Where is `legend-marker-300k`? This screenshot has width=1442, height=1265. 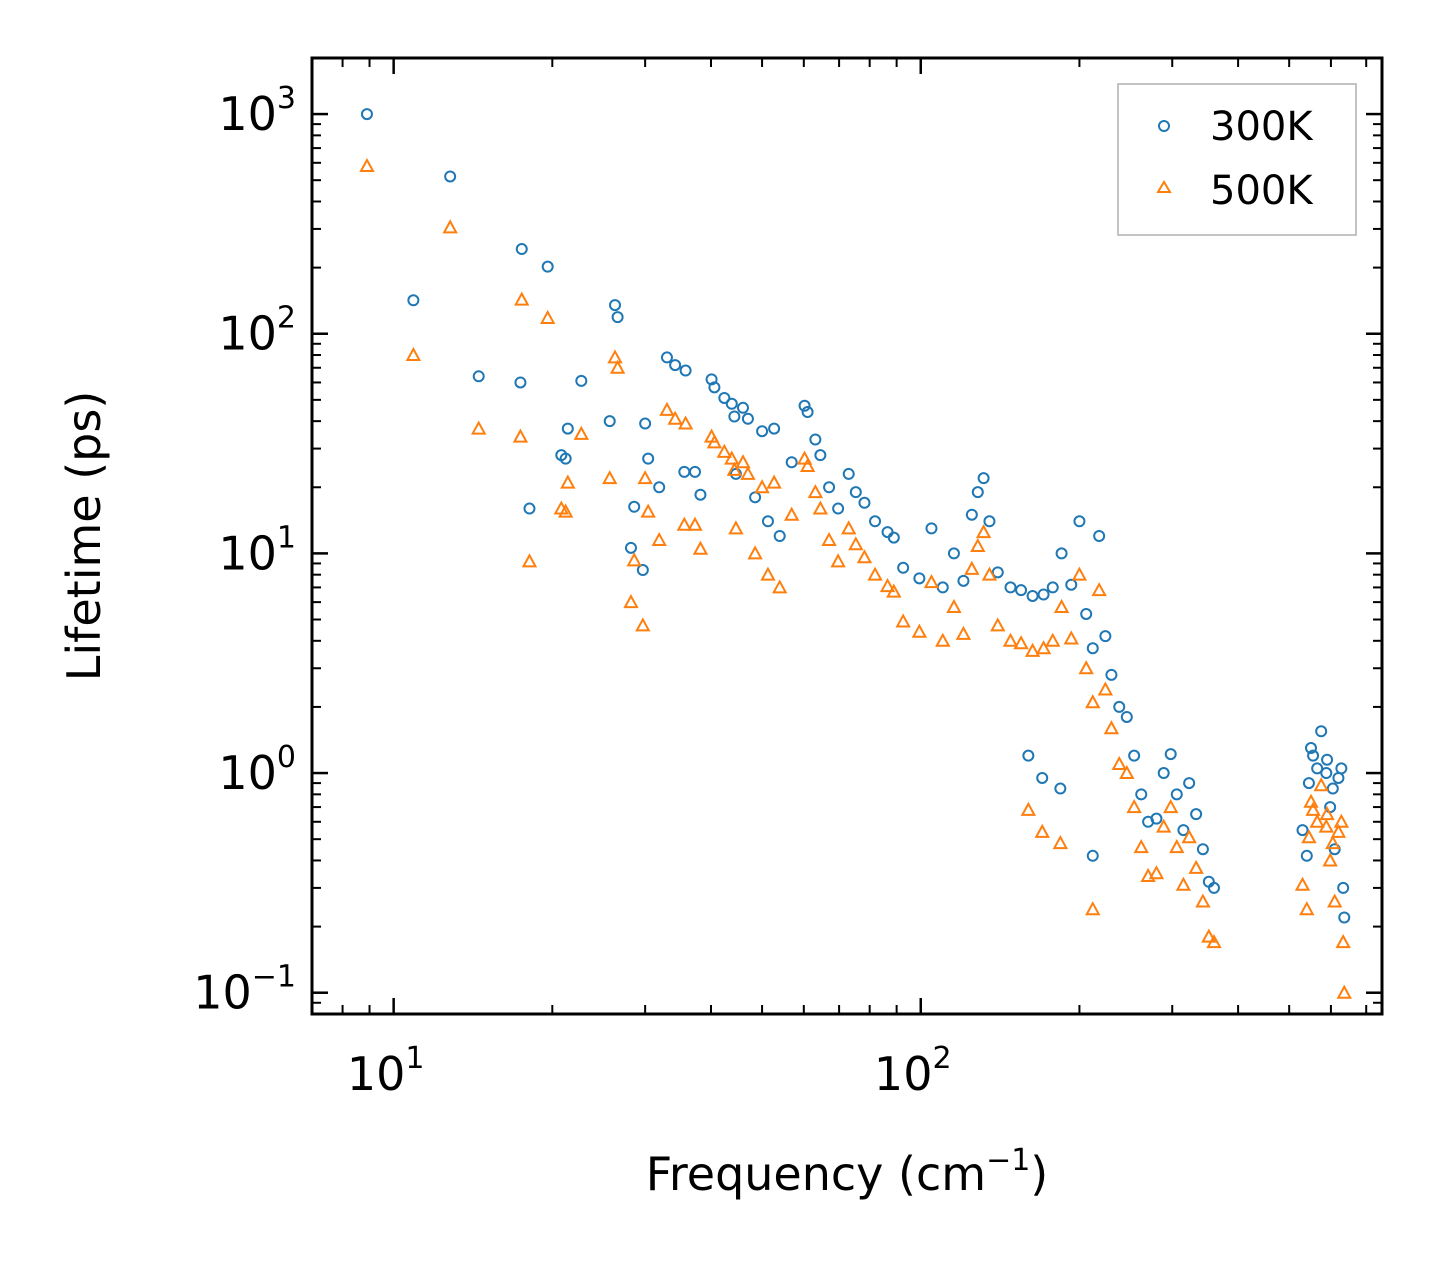
legend-marker-300k is located at coordinates (1164, 126).